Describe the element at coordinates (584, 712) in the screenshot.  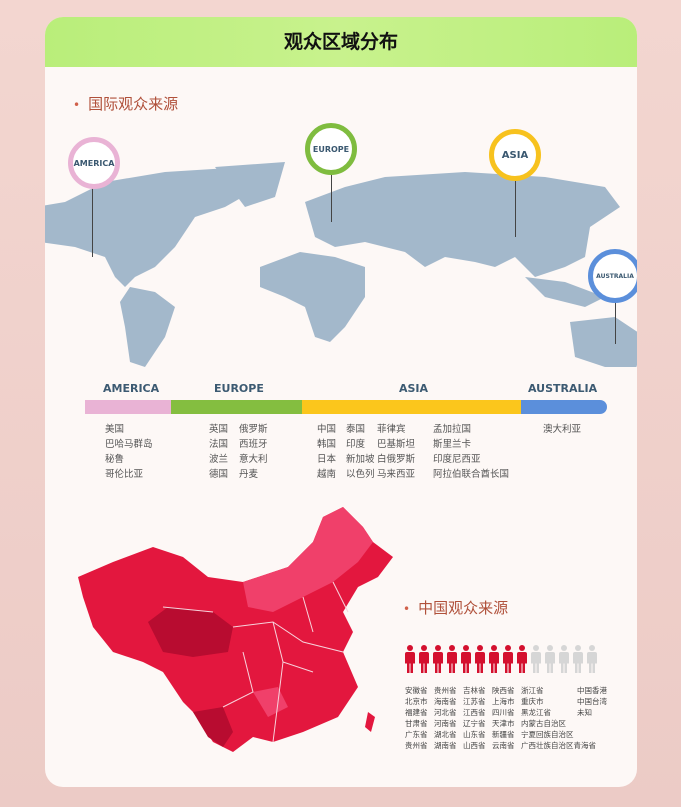
I see `province-name: 未知` at that location.